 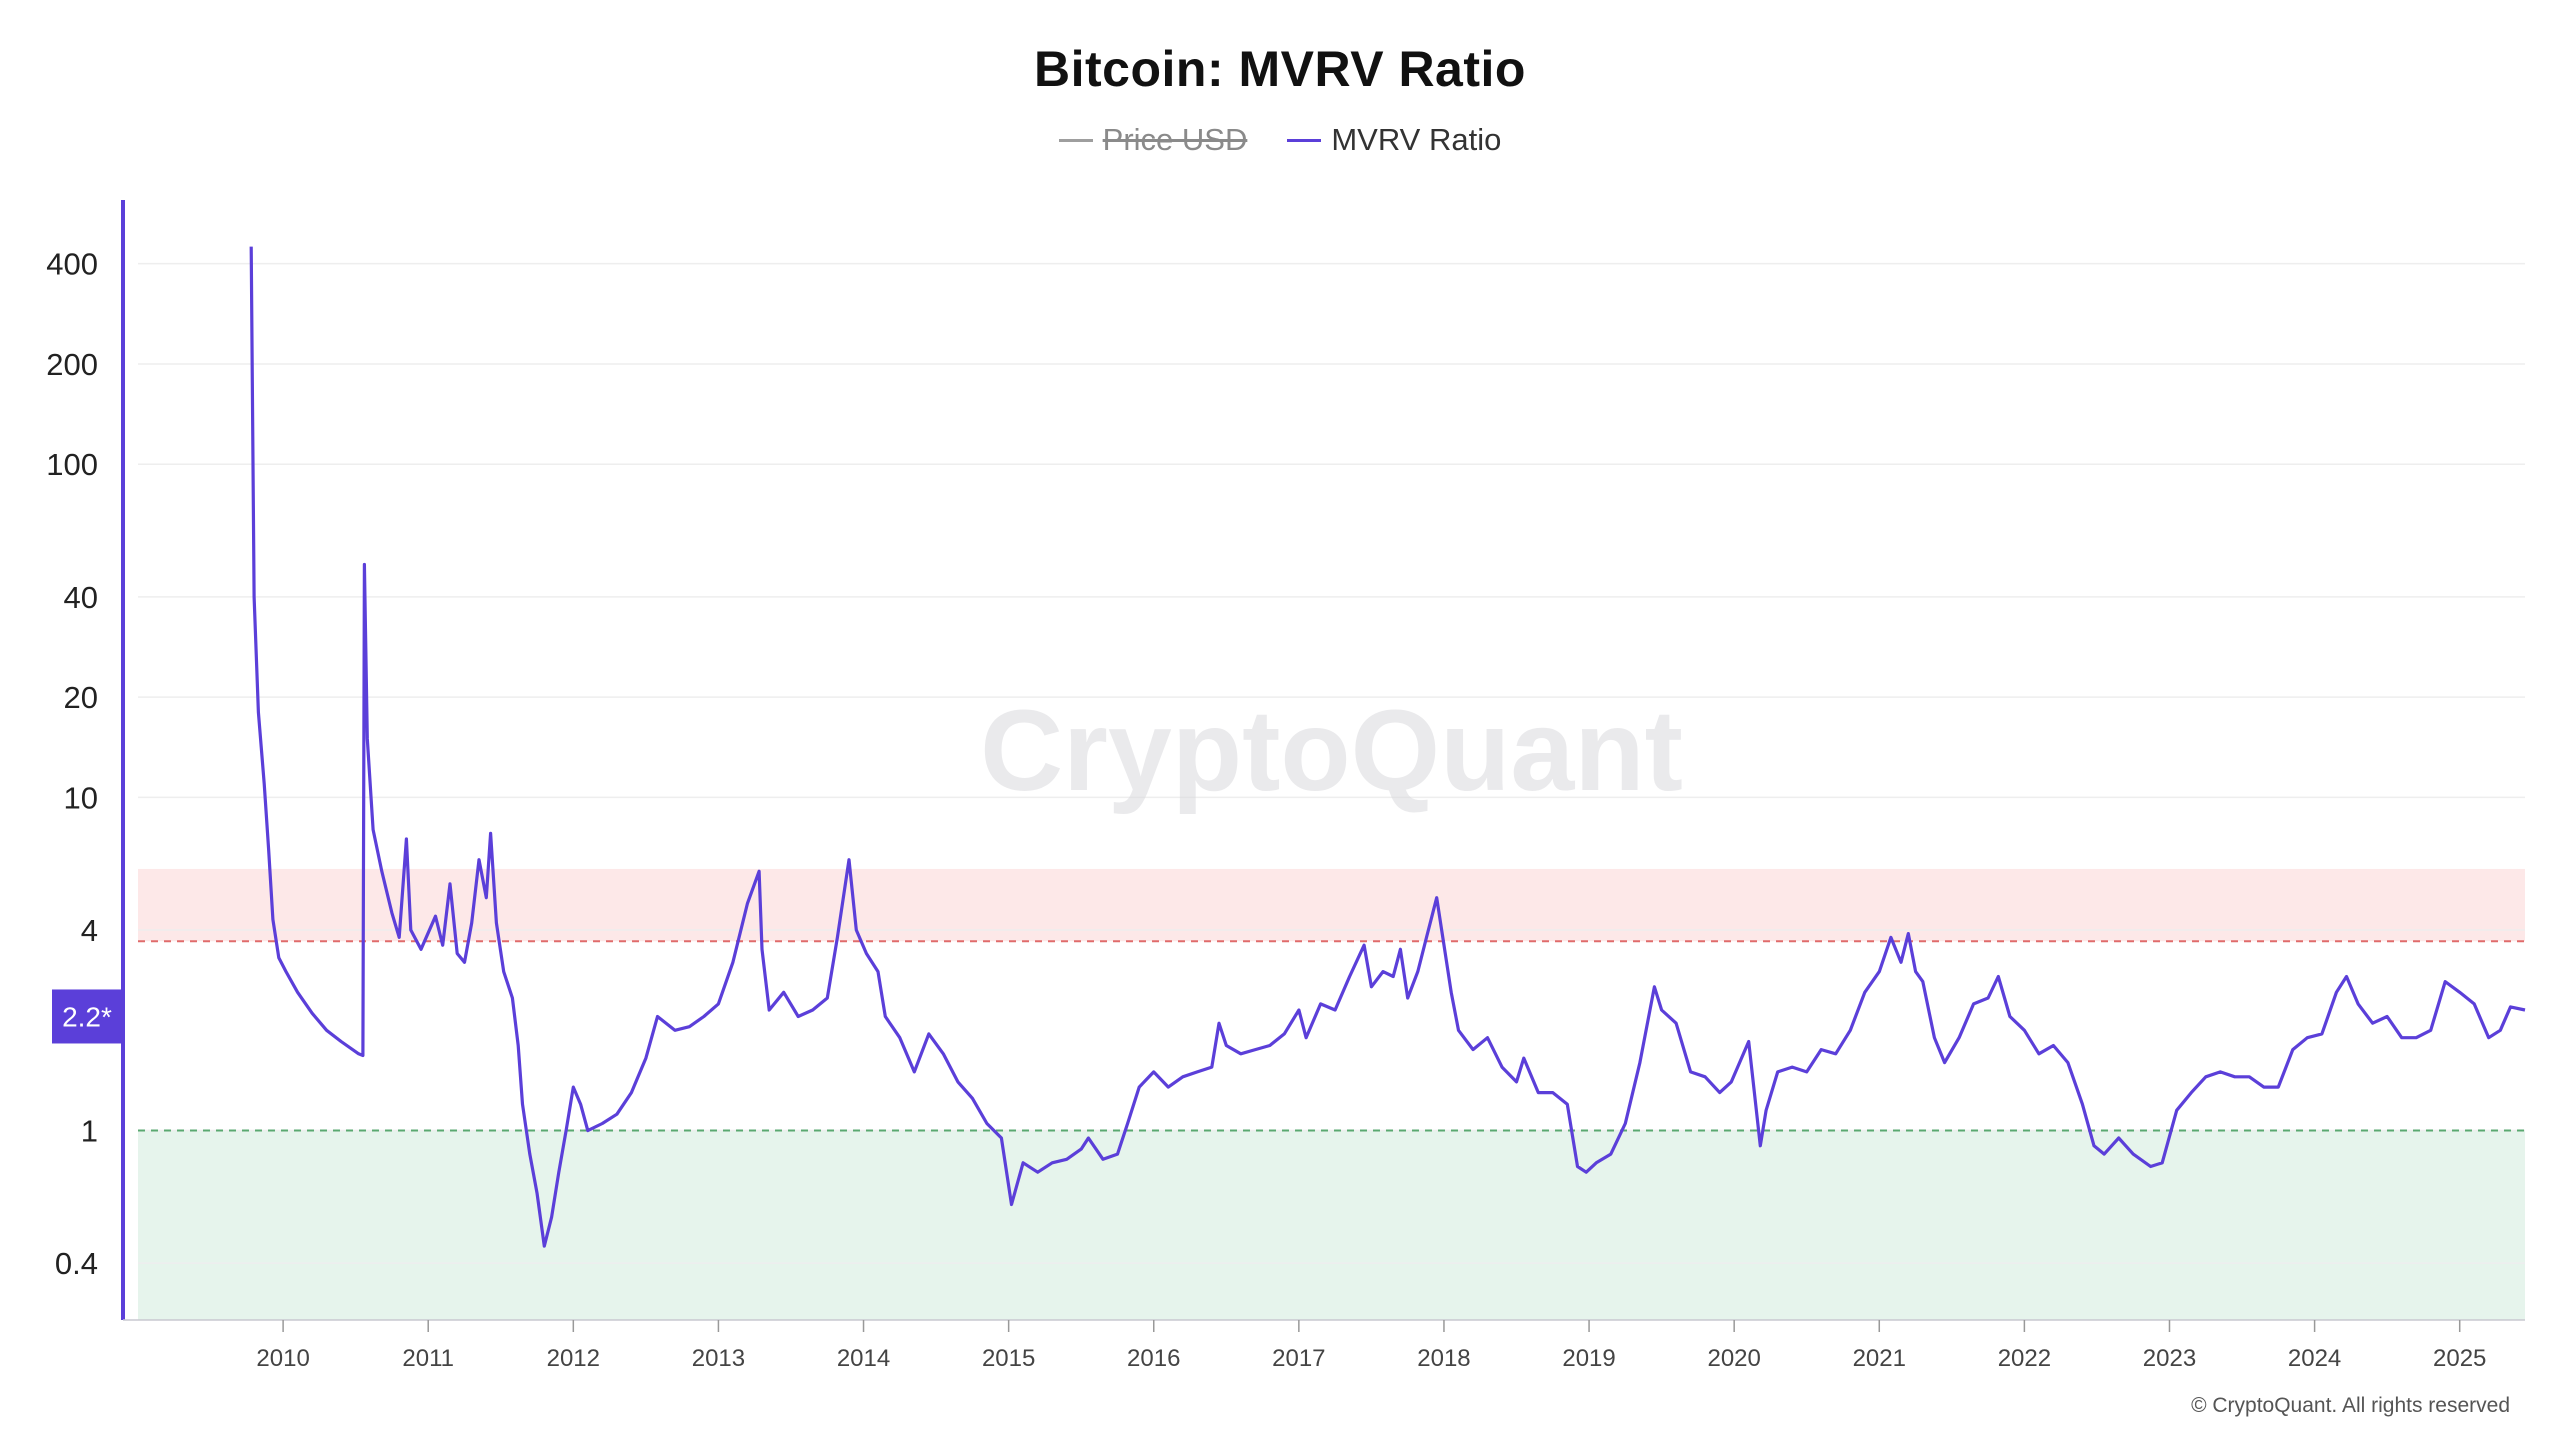 I want to click on undervalued-band, so click(x=1331, y=1225).